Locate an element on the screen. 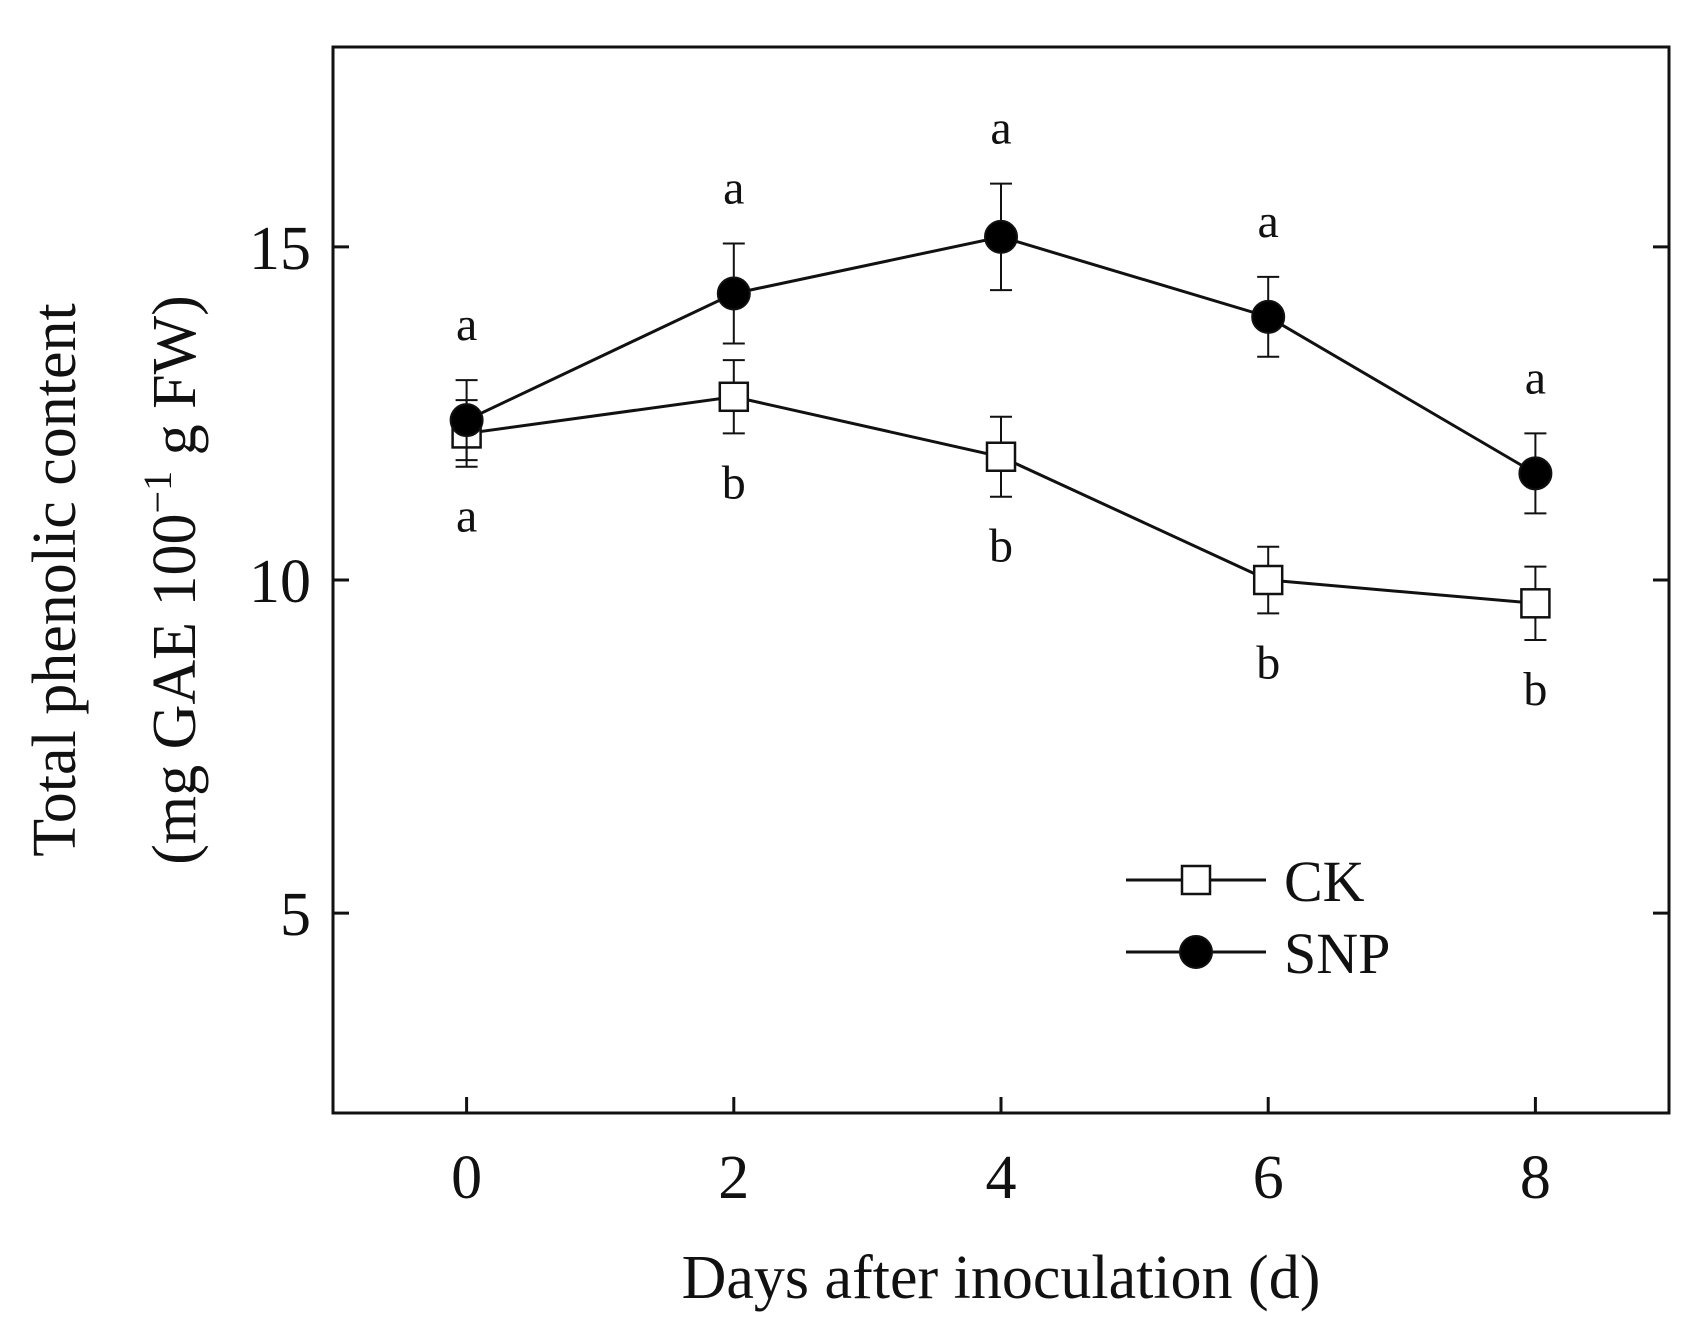 This screenshot has height=1328, width=1686. significance-label-ck-4: b is located at coordinates (1001, 546).